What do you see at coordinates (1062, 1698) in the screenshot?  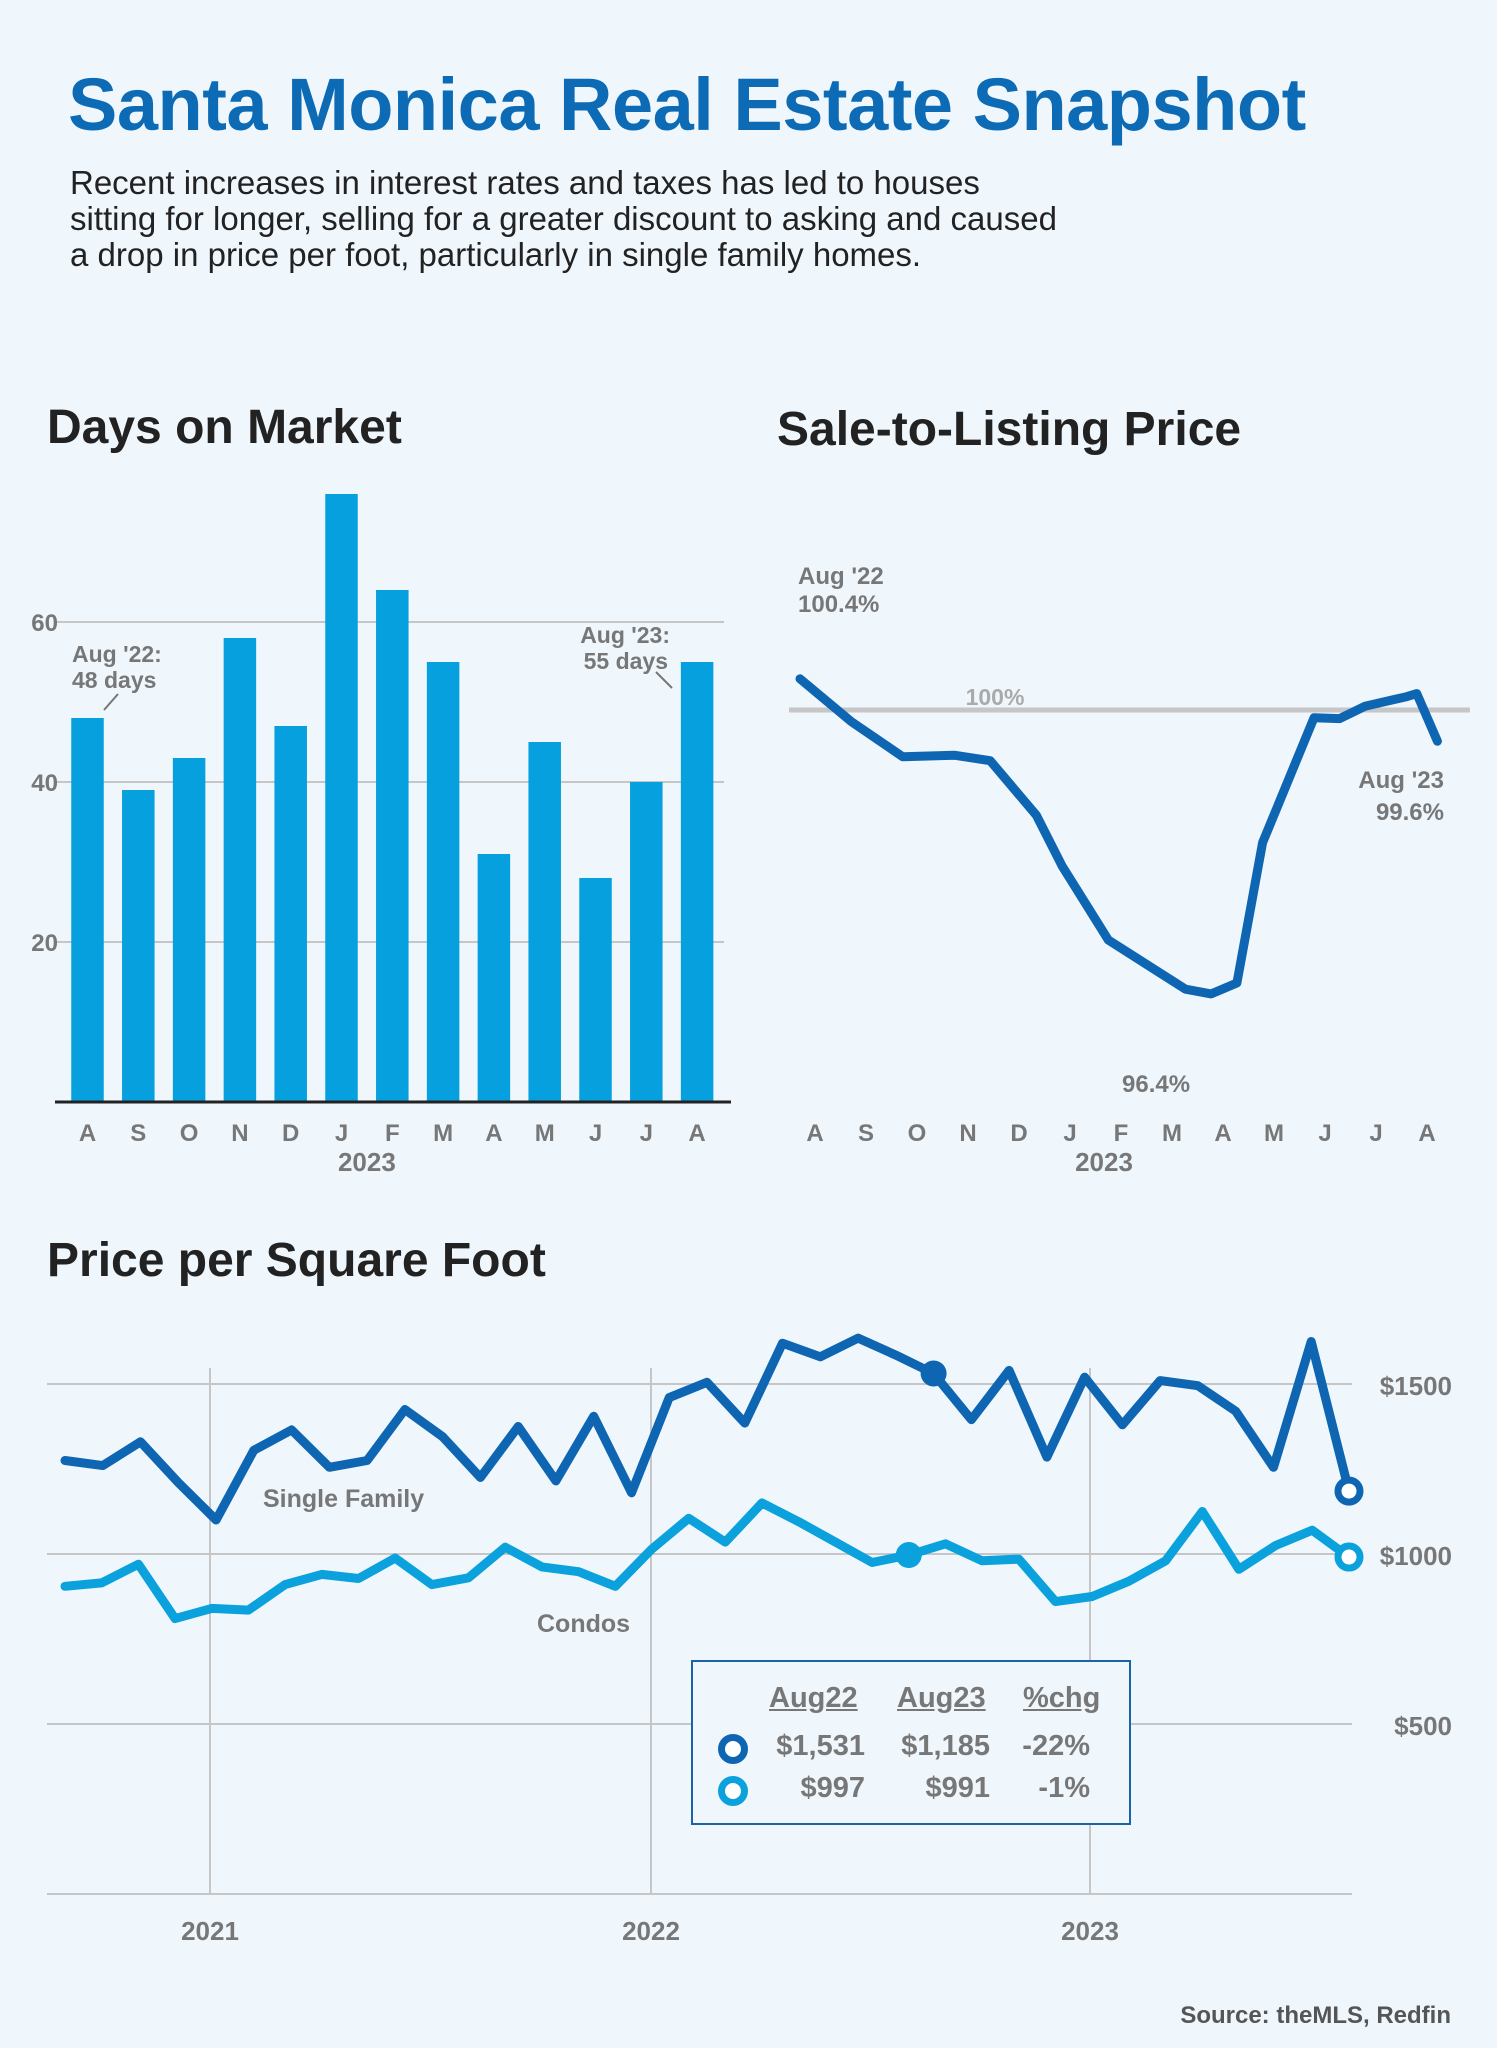 I see `table-header-pct-change: %chg` at bounding box center [1062, 1698].